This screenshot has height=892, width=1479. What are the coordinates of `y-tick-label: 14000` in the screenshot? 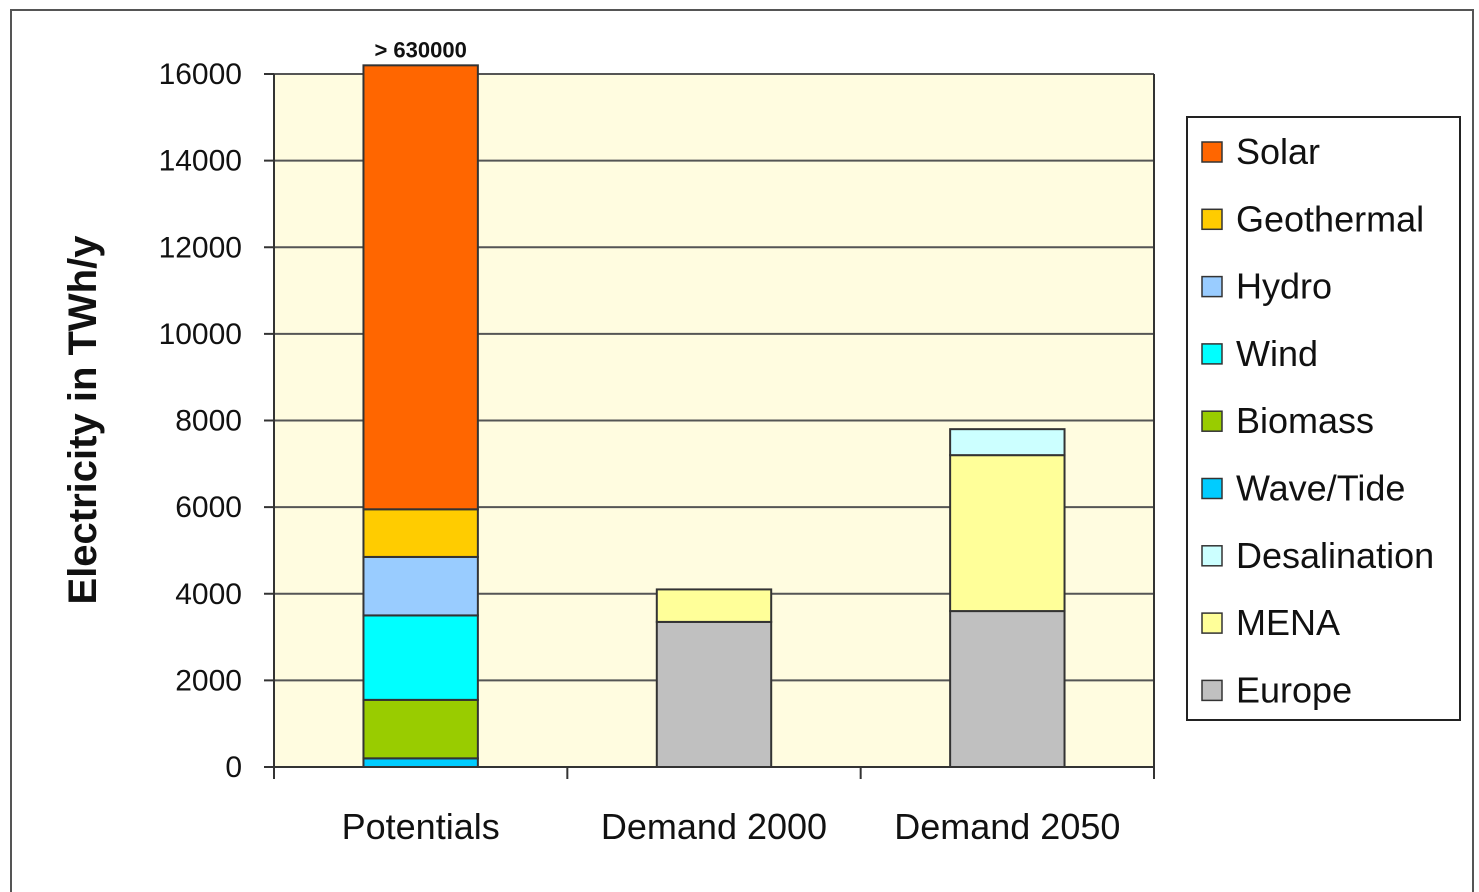 It's located at (200, 161).